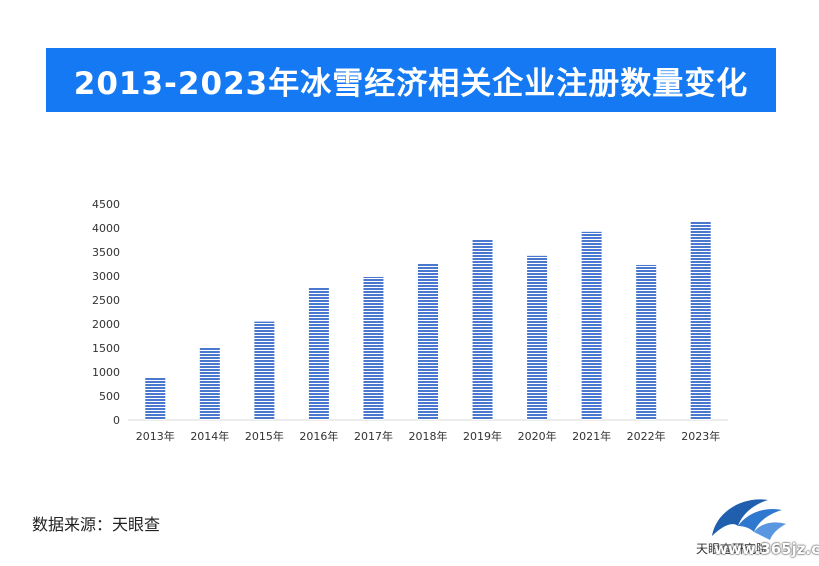 The height and width of the screenshot is (566, 819). I want to click on y-tick-label: 2500, so click(106, 300).